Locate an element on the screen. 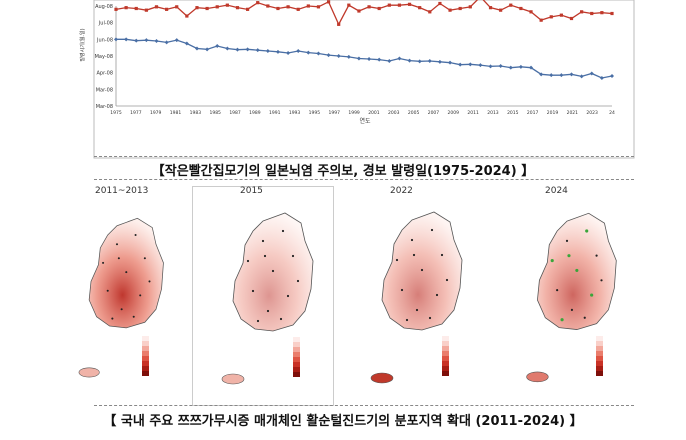  x-tick-label: 2015 is located at coordinates (513, 113).